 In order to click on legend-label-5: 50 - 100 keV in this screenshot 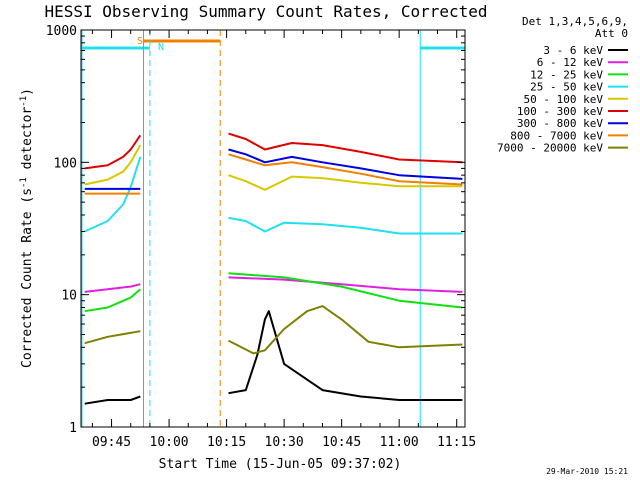, I will do `click(564, 99)`.